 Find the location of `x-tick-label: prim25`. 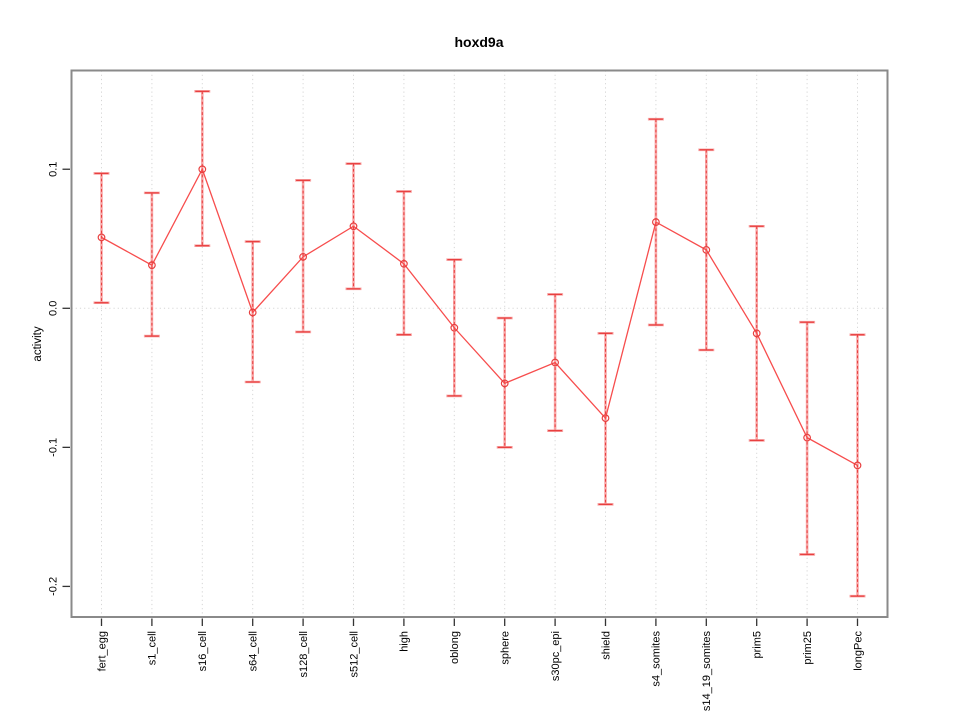

x-tick-label: prim25 is located at coordinates (808, 648).